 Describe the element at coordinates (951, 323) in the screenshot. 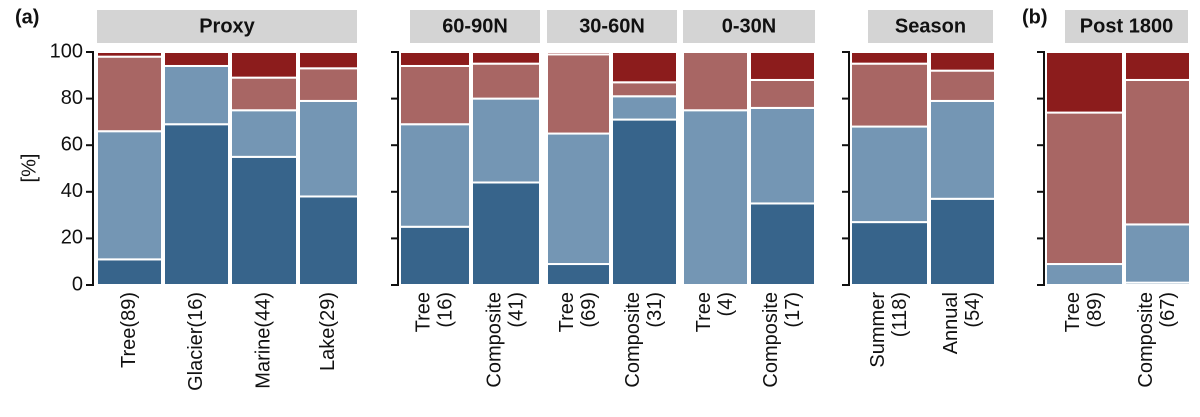

I see `x-tick-label: Annual` at that location.